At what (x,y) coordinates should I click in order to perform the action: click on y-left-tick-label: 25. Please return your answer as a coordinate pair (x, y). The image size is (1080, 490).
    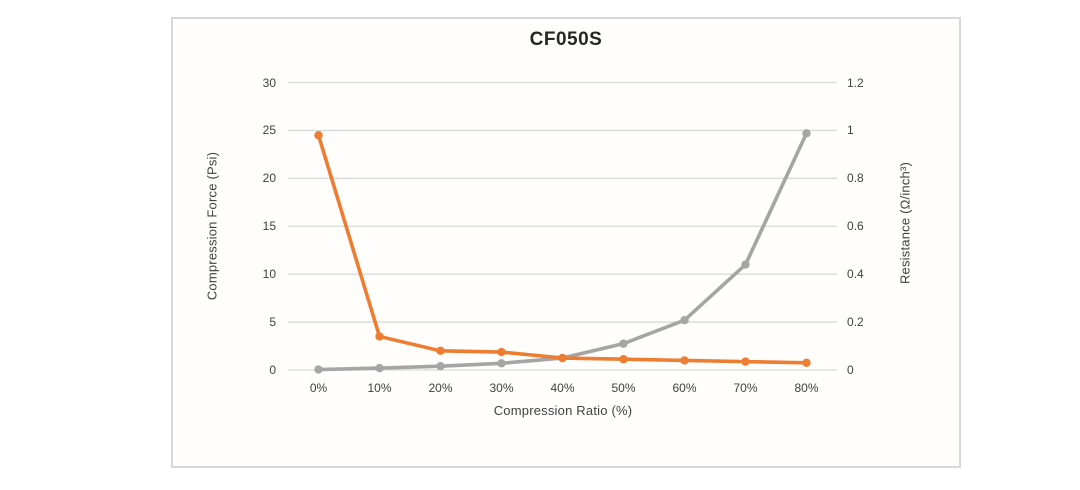
    Looking at the image, I should click on (269, 130).